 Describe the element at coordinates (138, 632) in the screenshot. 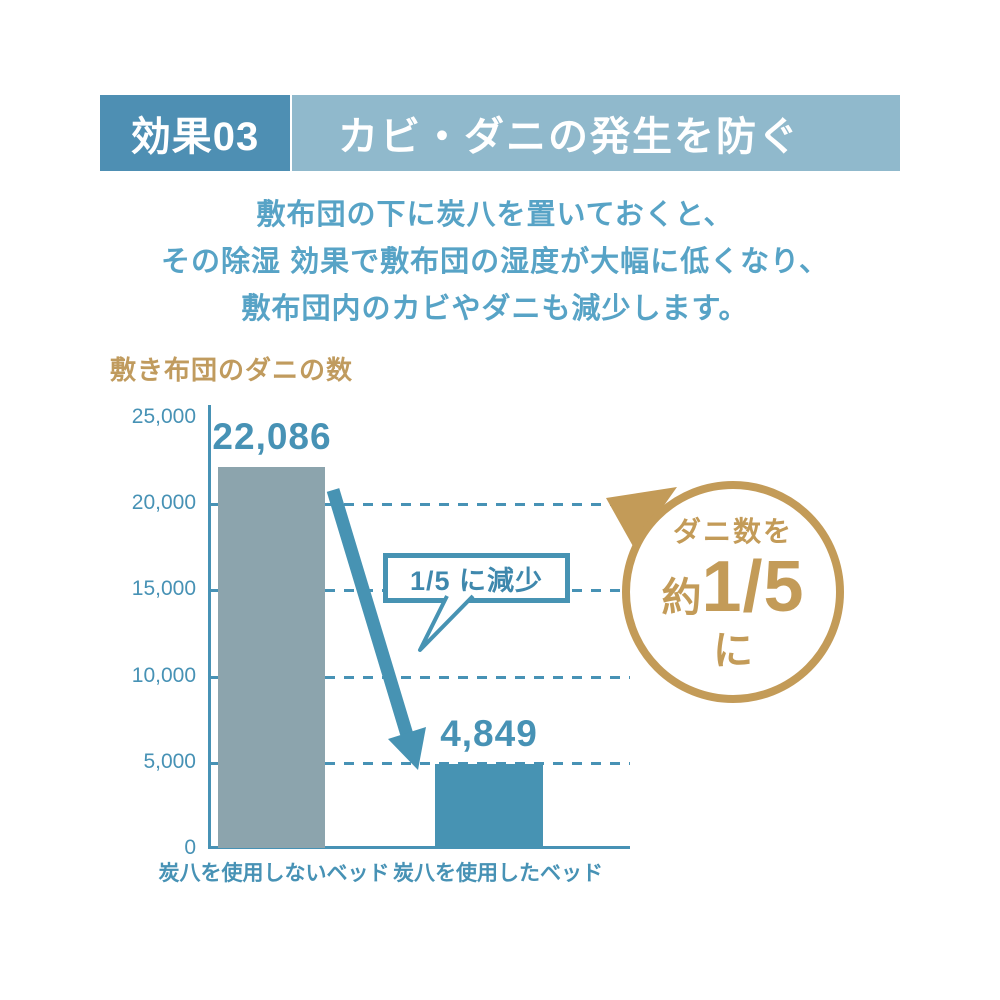

I see `y-axis-tick-labels: 25,000 20,000 15,000 10,000 5,000 0` at that location.